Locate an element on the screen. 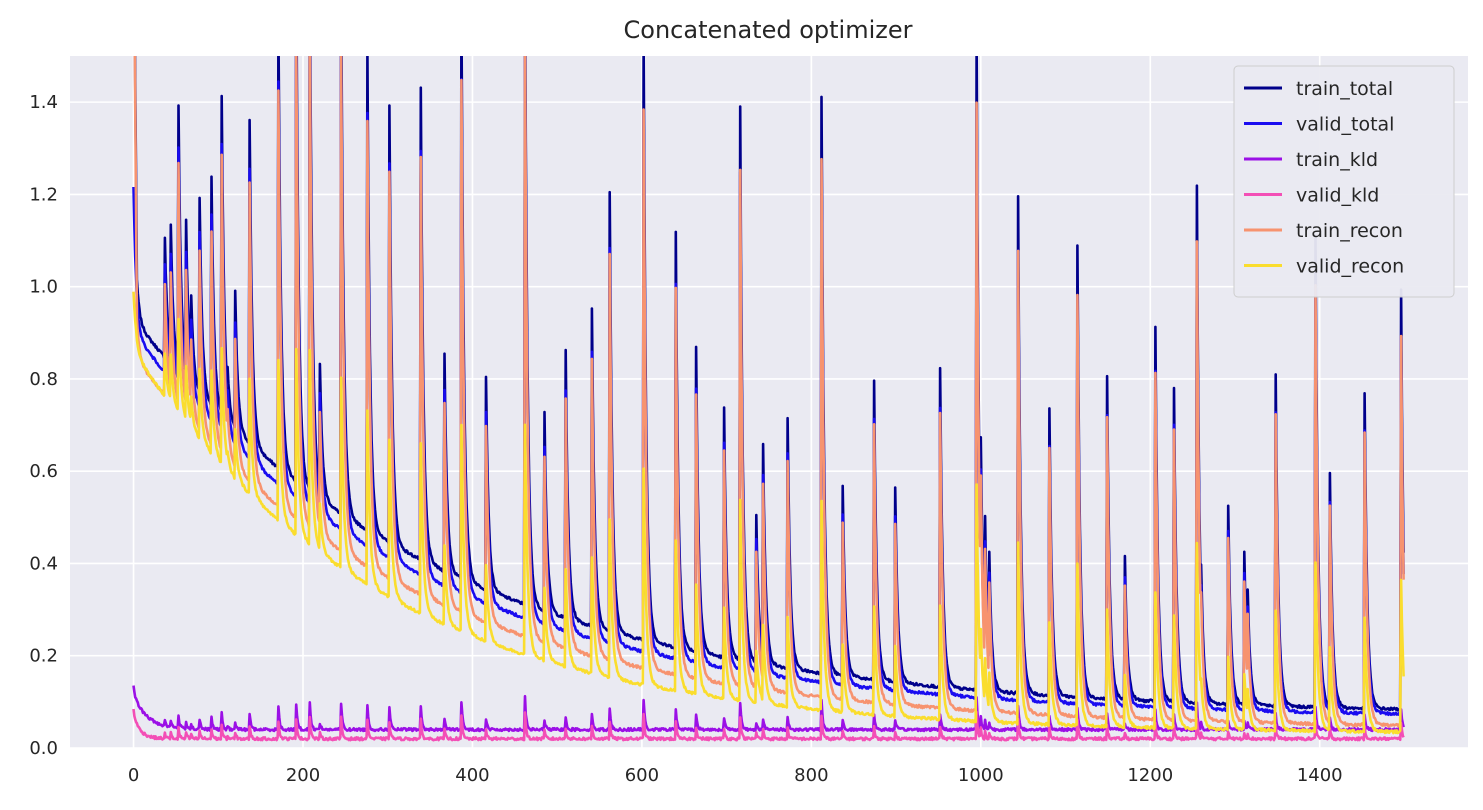 This screenshot has width=1483, height=810. legend-box is located at coordinates (1344, 181).